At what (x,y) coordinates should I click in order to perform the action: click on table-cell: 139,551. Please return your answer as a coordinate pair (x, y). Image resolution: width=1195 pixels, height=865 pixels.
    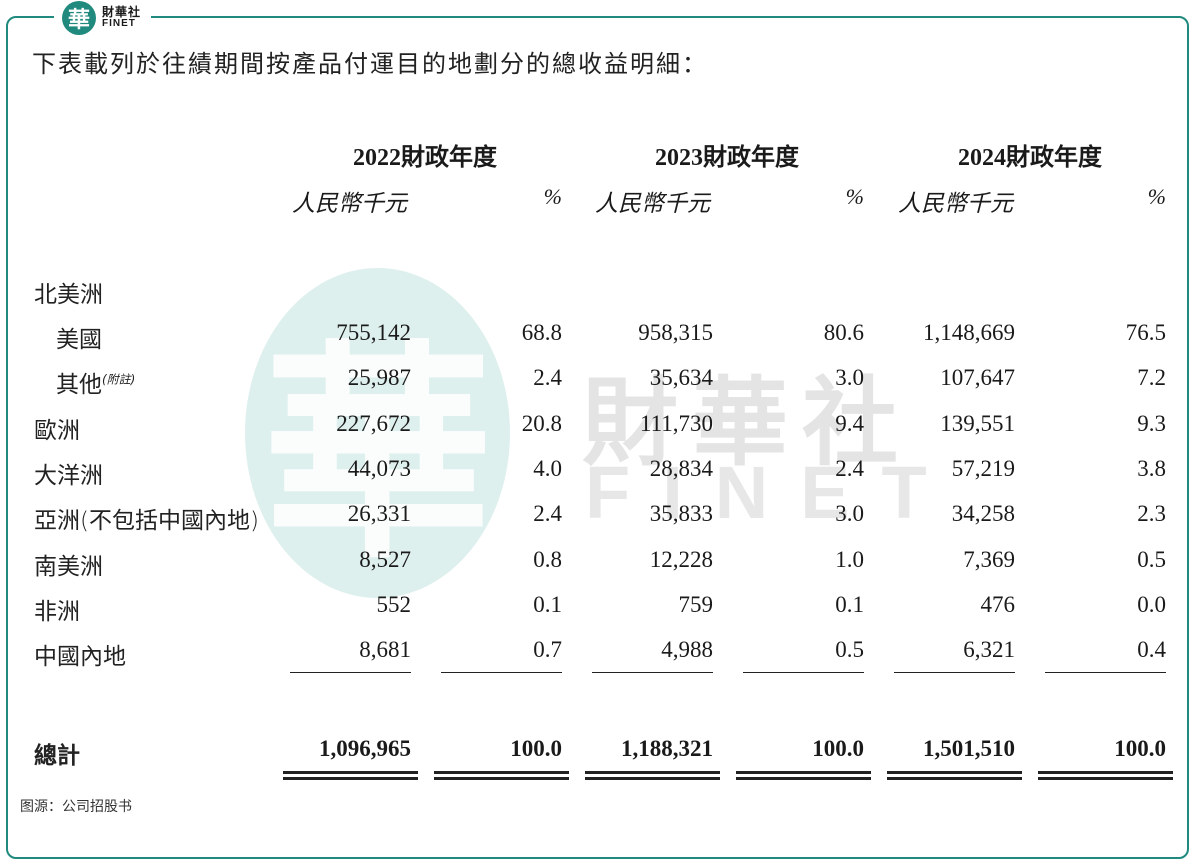
    Looking at the image, I should click on (977, 423).